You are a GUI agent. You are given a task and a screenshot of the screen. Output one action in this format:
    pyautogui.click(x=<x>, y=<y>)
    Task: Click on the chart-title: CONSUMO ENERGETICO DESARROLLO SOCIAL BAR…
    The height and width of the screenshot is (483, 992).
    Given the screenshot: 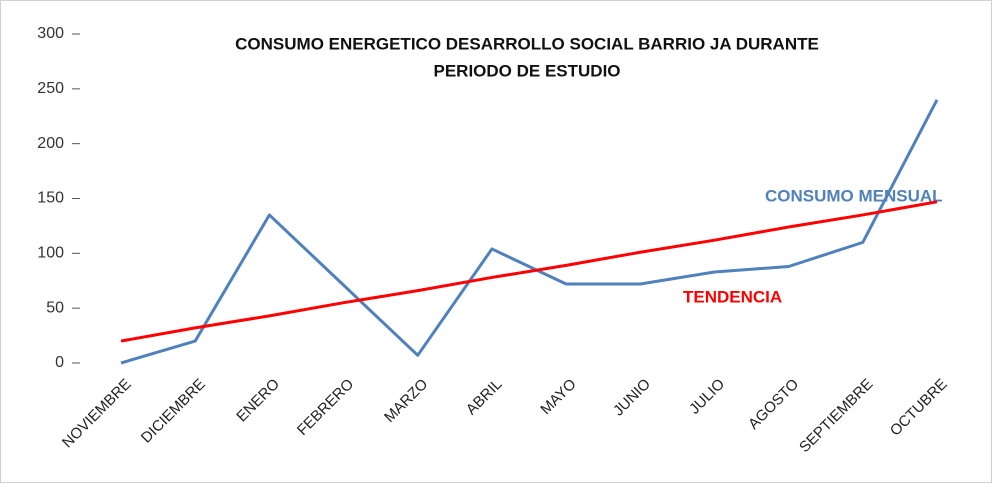 What is the action you would take?
    pyautogui.click(x=527, y=43)
    